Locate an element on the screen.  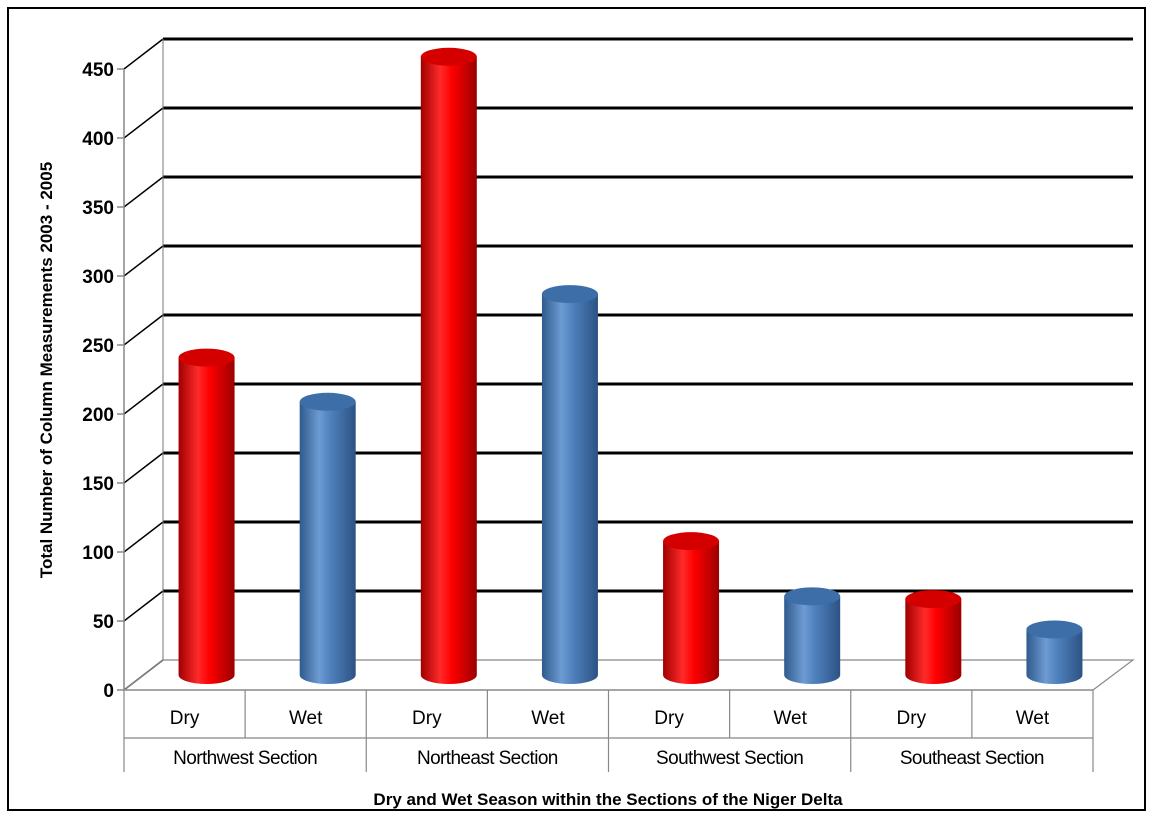
y-tick-label: 50 is located at coordinates (103, 622).